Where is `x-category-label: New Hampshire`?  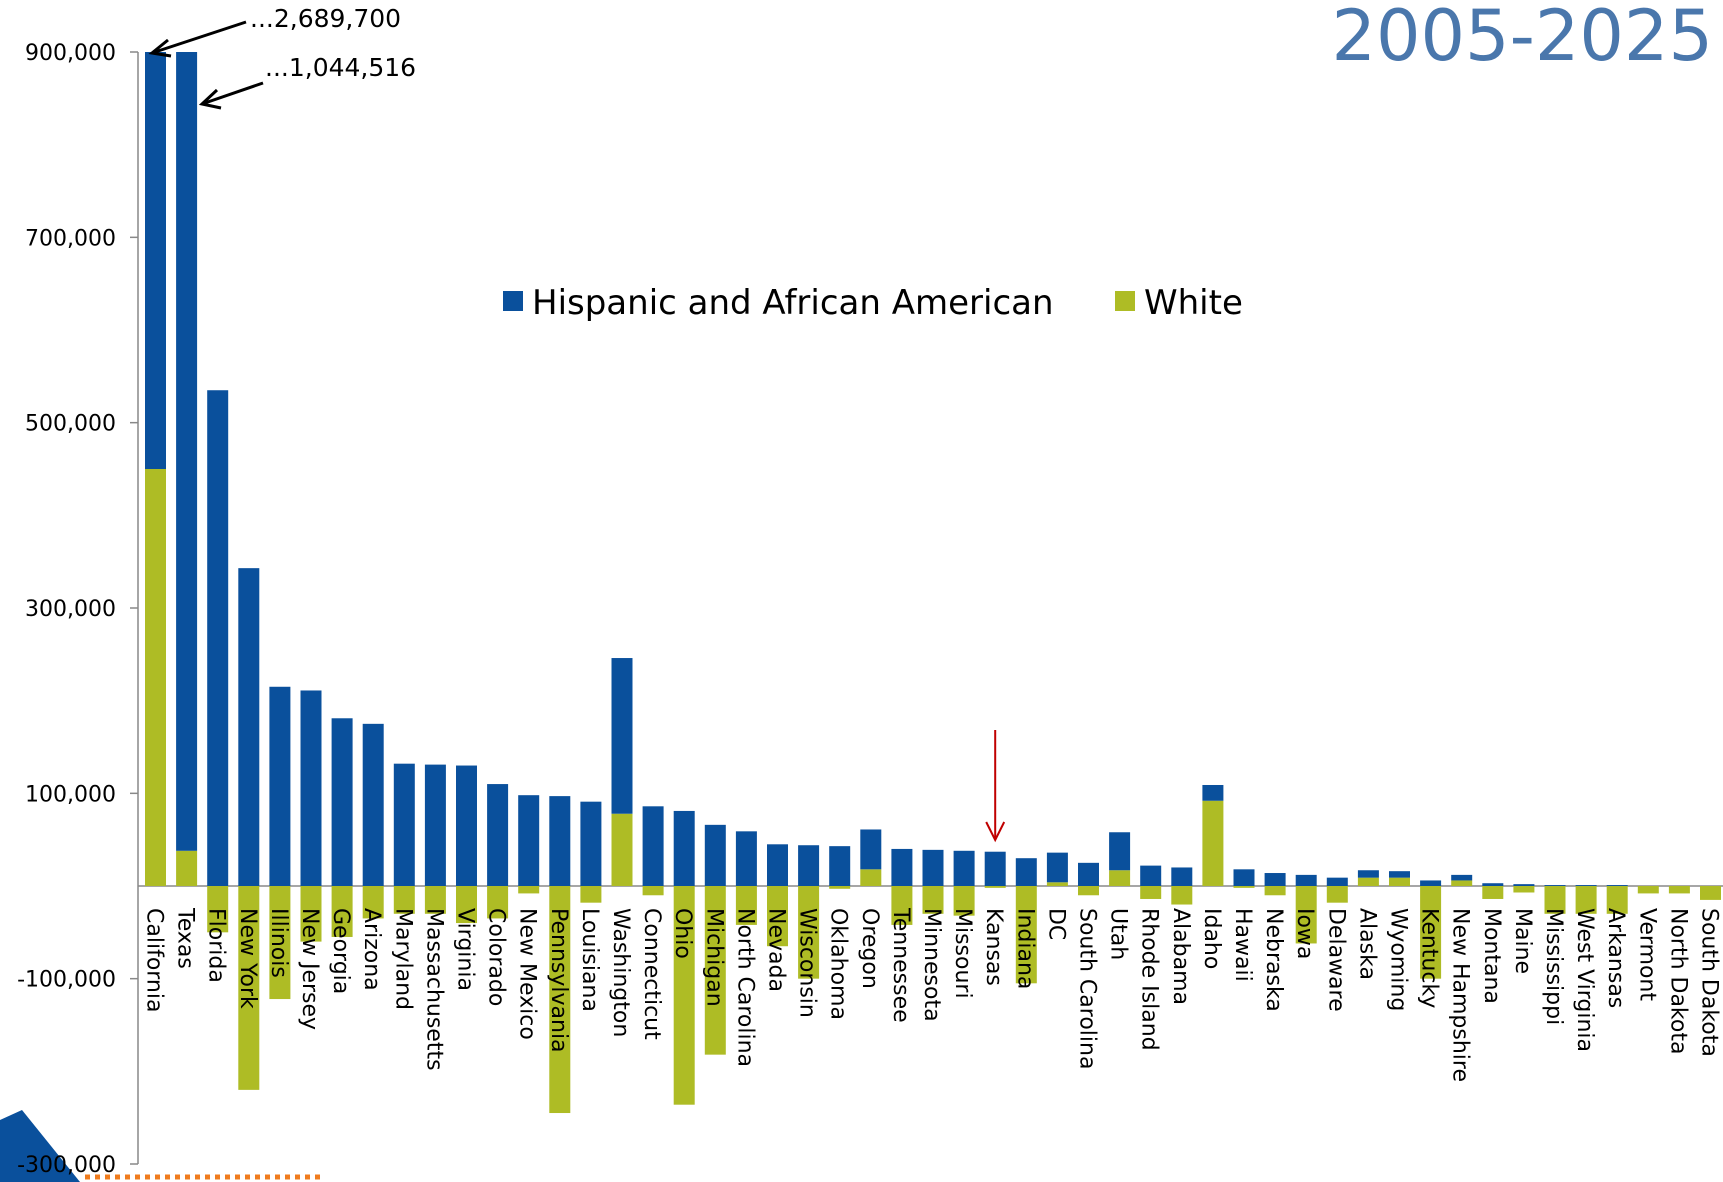
x-category-label: New Hampshire is located at coordinates (1460, 995).